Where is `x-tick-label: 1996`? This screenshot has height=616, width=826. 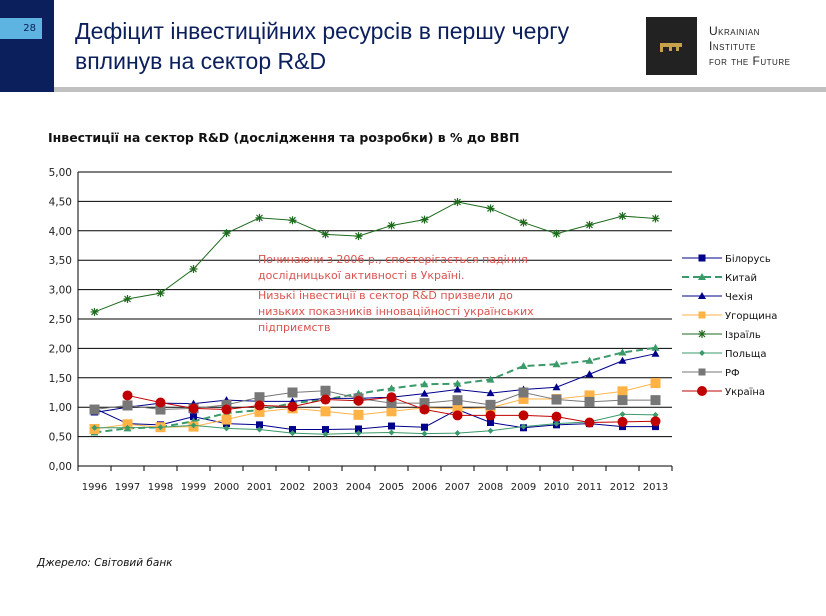 x-tick-label: 1996 is located at coordinates (94, 487).